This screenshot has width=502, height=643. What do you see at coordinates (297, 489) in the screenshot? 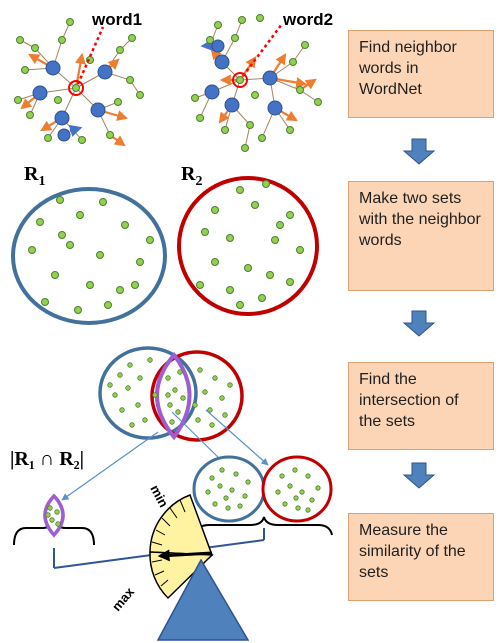
I see `union-set-r2-small` at bounding box center [297, 489].